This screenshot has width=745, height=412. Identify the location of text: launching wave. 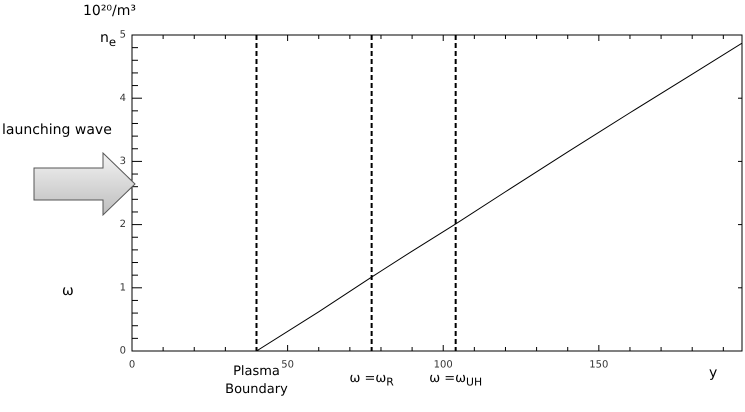
(57, 130).